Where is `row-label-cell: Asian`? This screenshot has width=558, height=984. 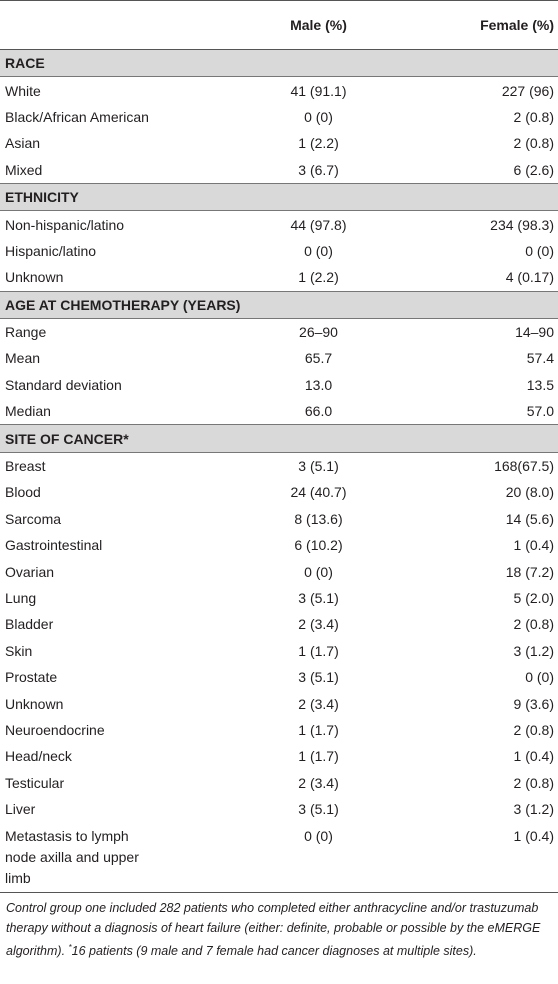
row-label-cell: Asian is located at coordinates (124, 143).